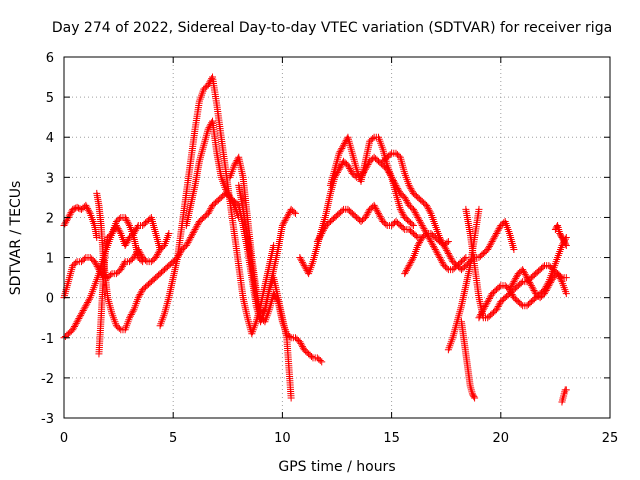 The width and height of the screenshot is (640, 480). Describe the element at coordinates (50, 178) in the screenshot. I see `y-tick-label: 3` at that location.